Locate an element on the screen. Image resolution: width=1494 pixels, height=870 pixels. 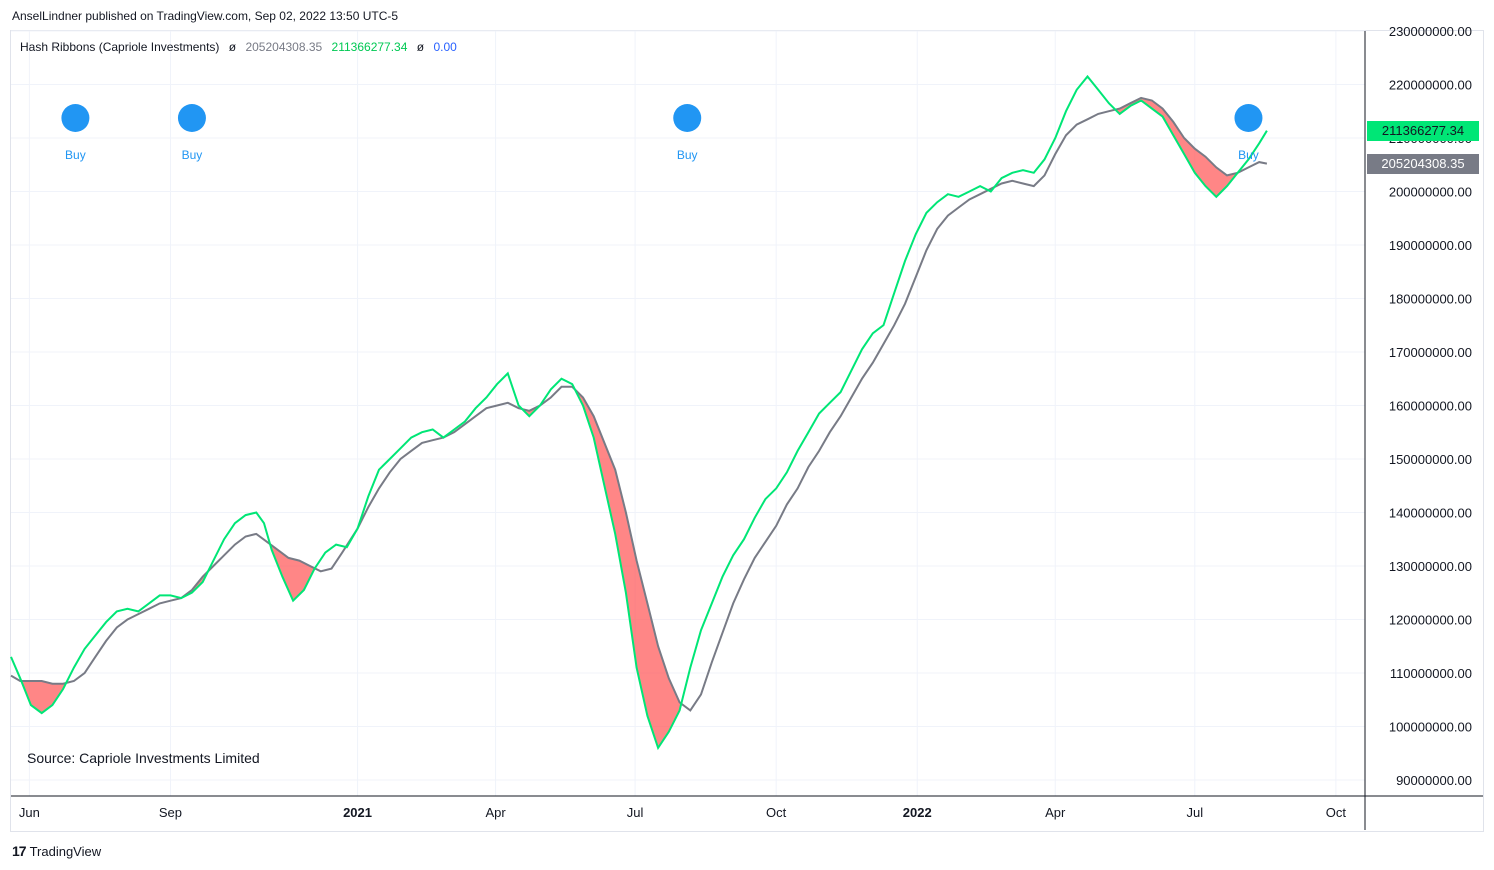
tradingview-footer: 17 TradingView is located at coordinates (56, 851).